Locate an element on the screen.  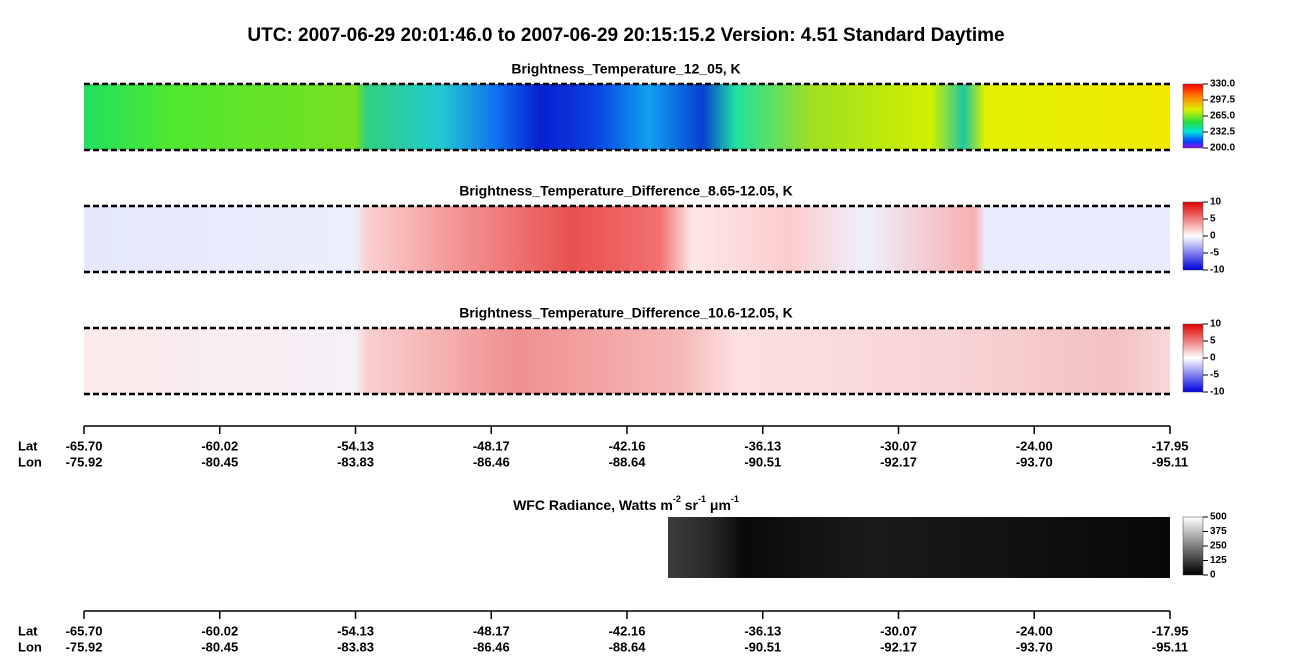
panel-title: WFC Radiance, Watts m-2 sr-1 μm-1 is located at coordinates (626, 503).